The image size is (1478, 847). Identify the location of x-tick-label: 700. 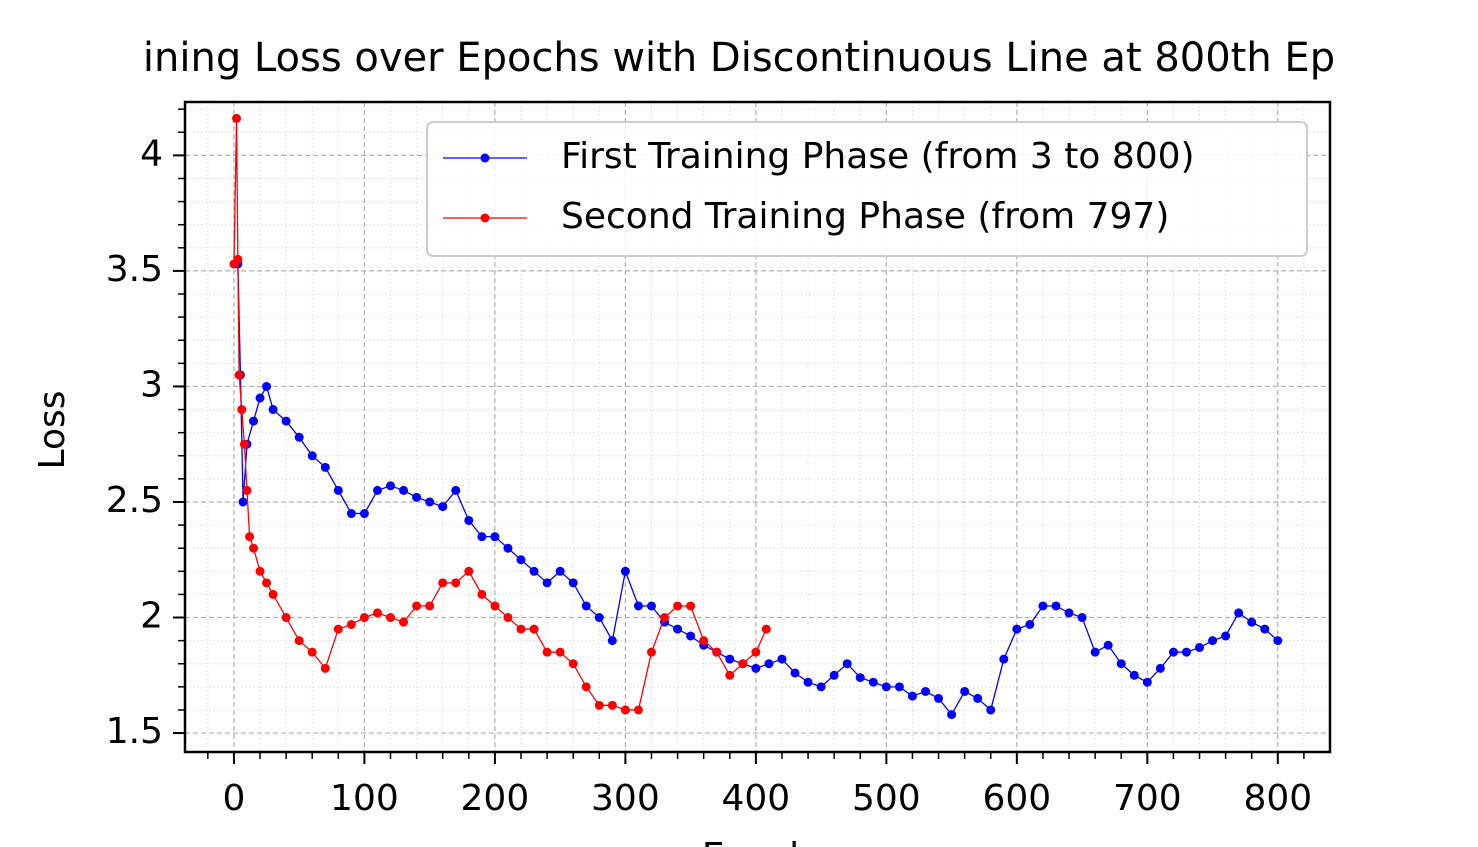
(1147, 798).